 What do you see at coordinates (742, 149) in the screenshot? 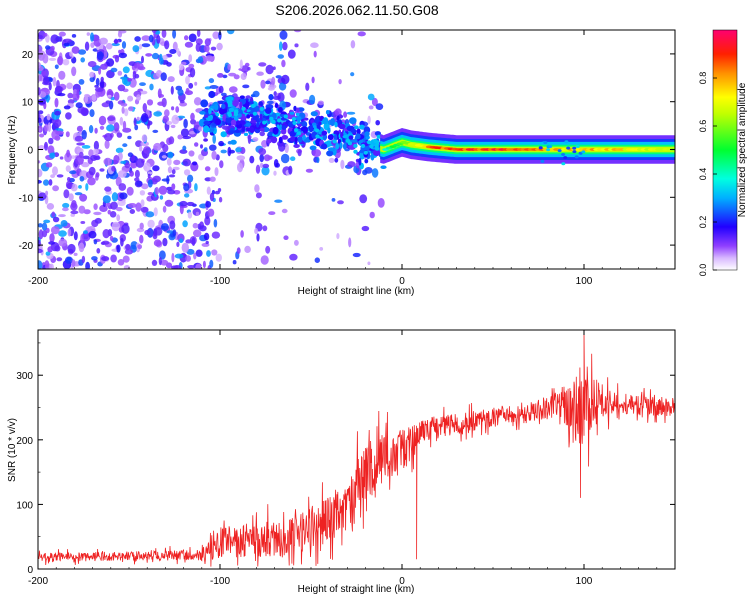
I see `colorbar-label: Normalized spectral amplitude` at bounding box center [742, 149].